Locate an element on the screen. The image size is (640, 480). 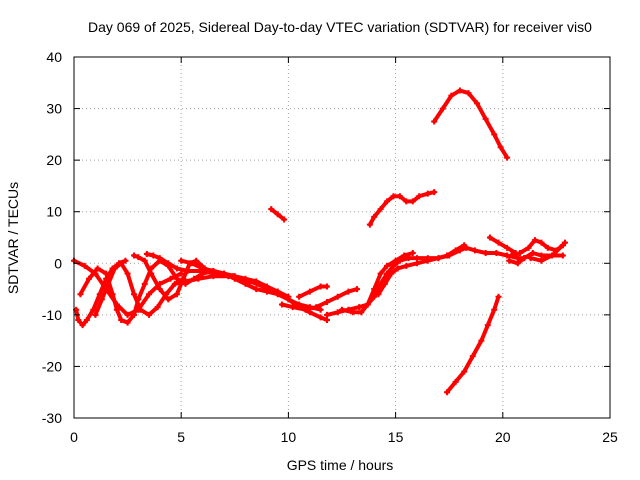
y-axis-label: SDTVAR / TECUs is located at coordinates (13, 238).